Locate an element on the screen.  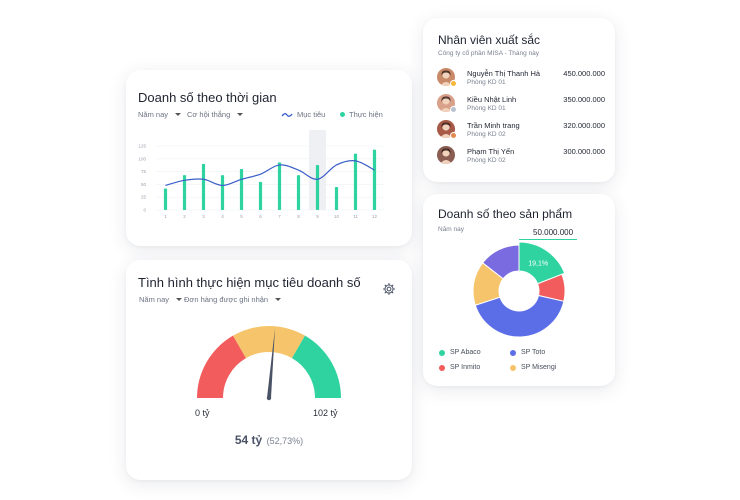
slice-sp-abaco is located at coordinates (542, 263).